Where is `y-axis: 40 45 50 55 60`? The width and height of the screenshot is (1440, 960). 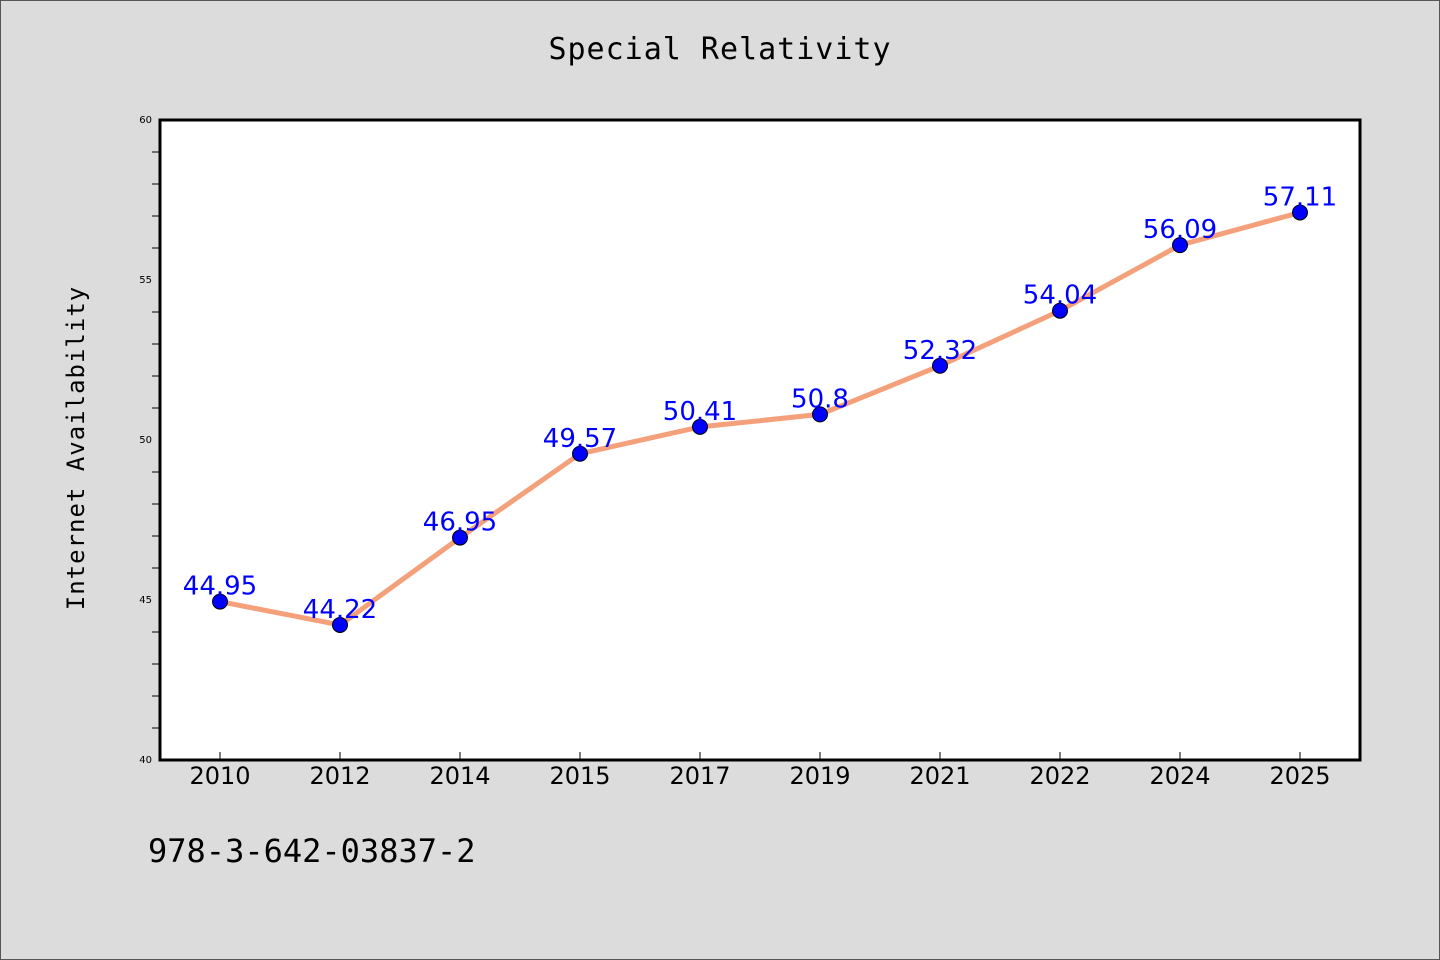 y-axis: 40 45 50 55 60 is located at coordinates (149, 440).